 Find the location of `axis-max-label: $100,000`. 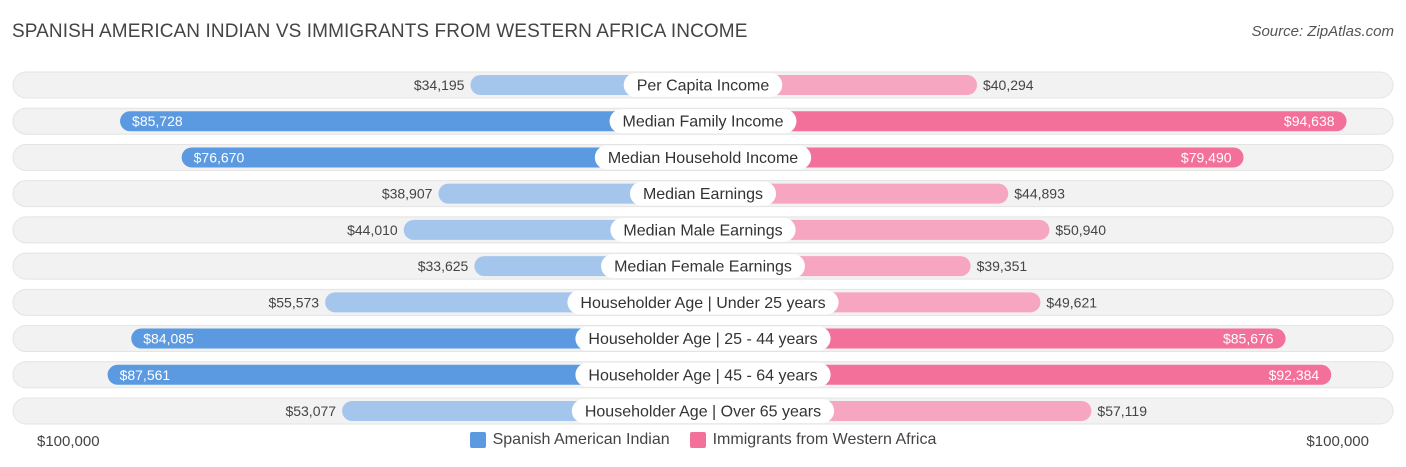

axis-max-label: $100,000 is located at coordinates (1337, 441).